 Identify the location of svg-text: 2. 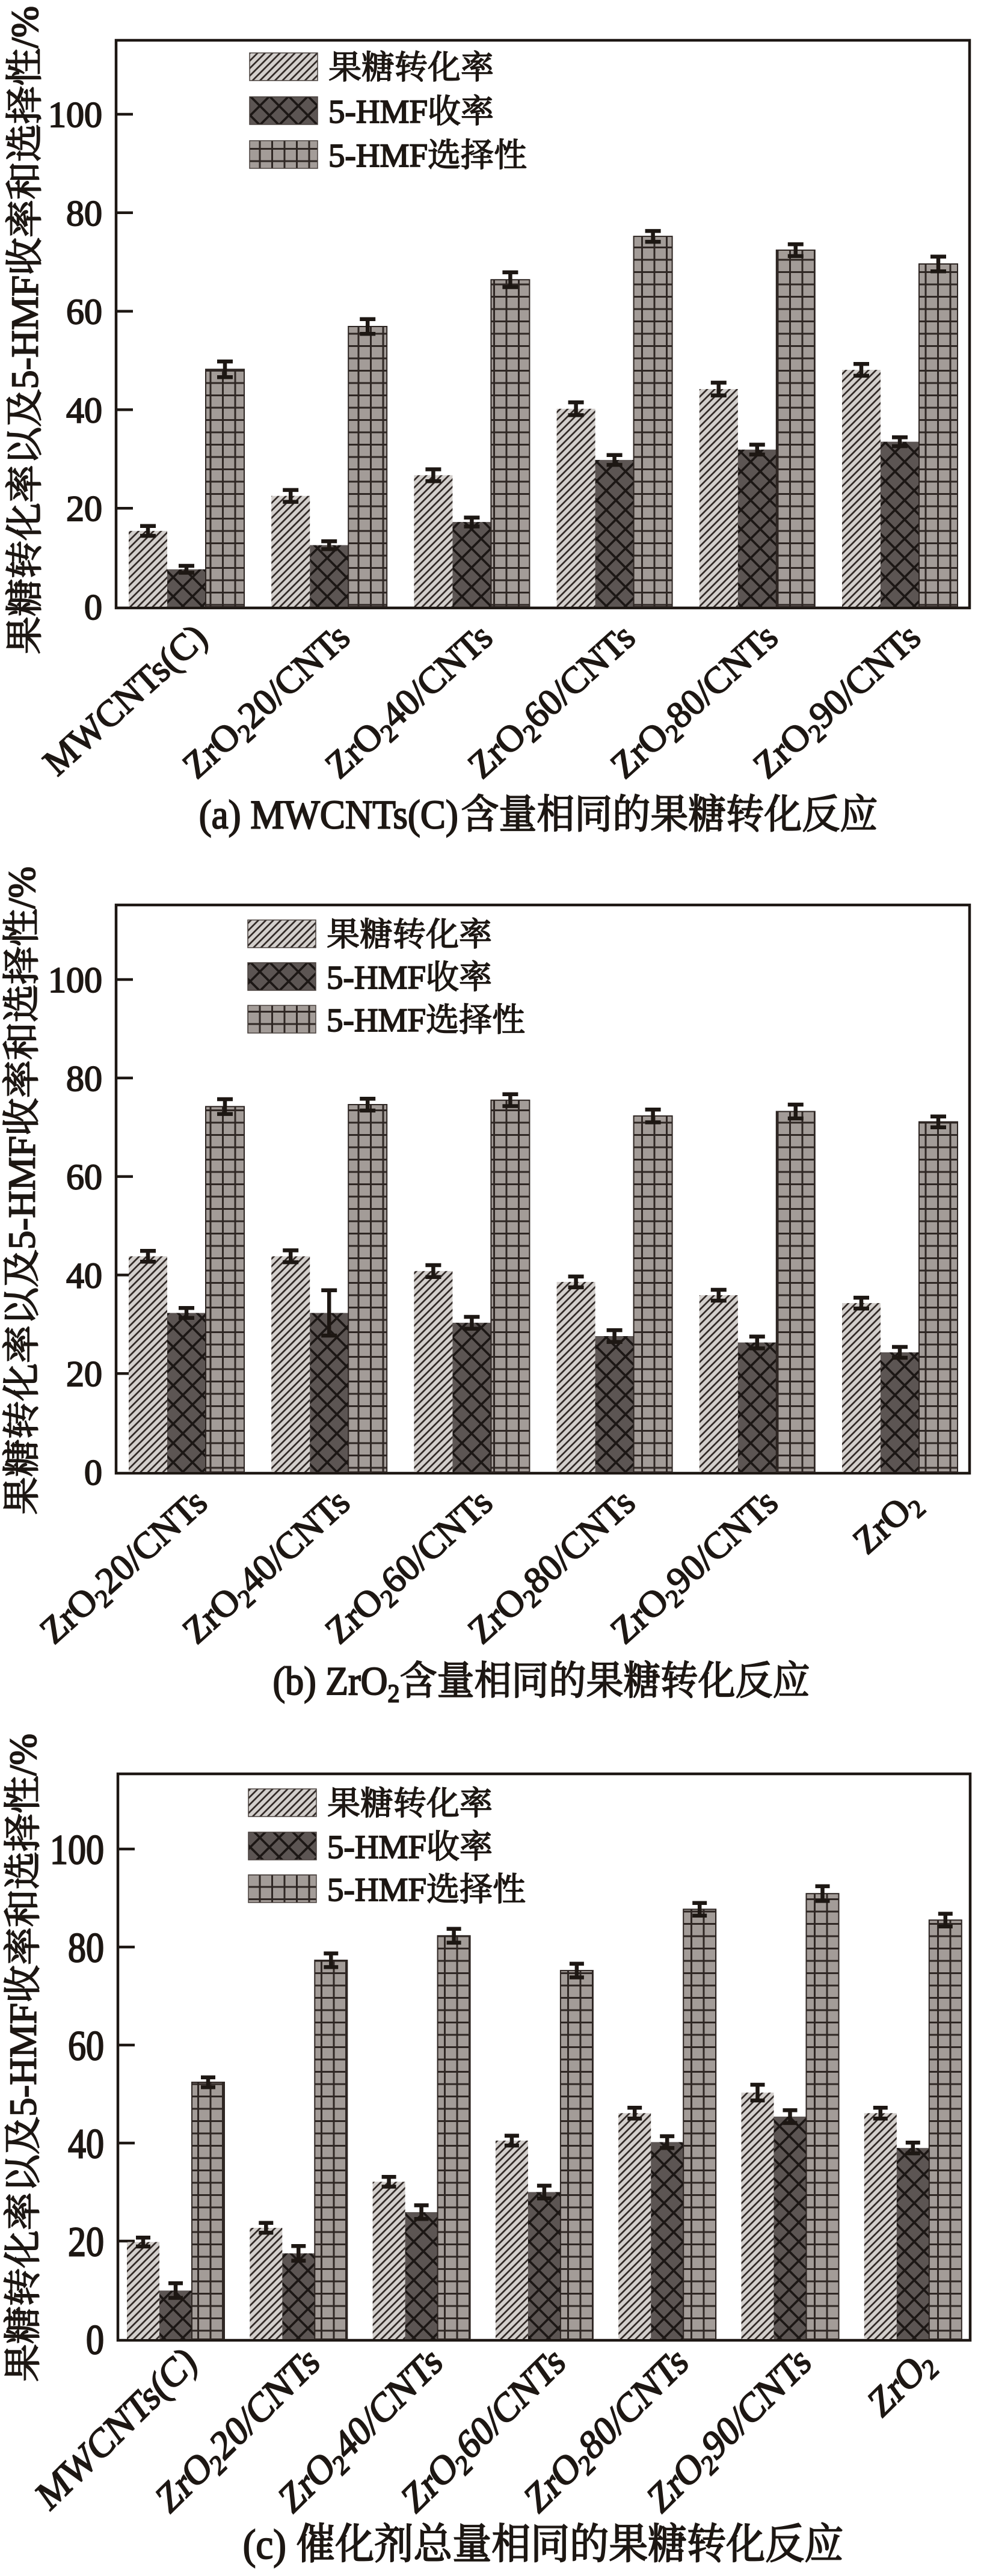
(394, 1693).